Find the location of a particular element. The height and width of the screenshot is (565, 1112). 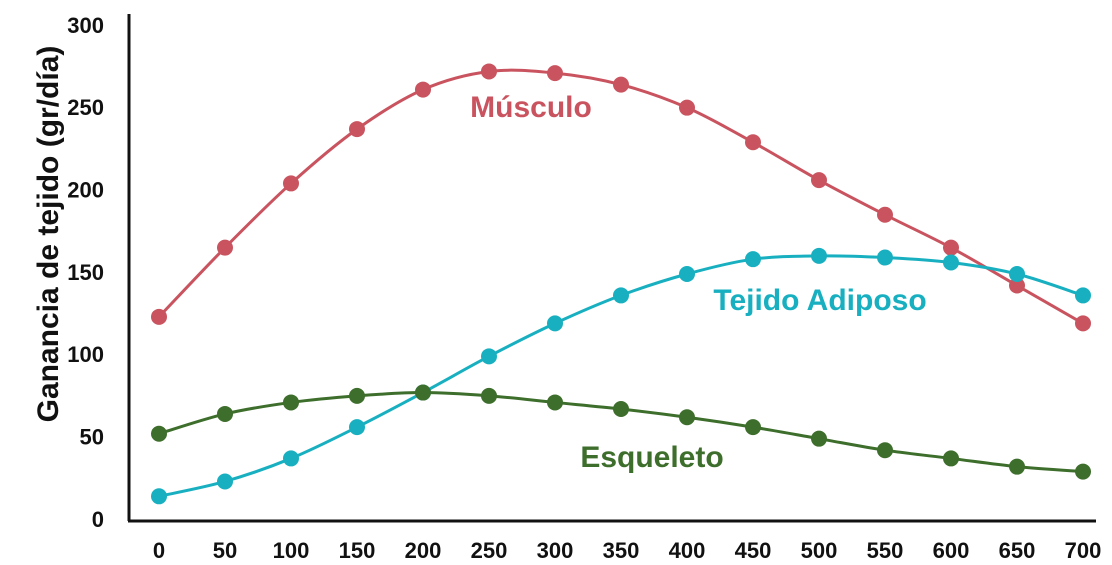

series-label-tejido-adiposo: Tejido Adiposo is located at coordinates (819, 300).